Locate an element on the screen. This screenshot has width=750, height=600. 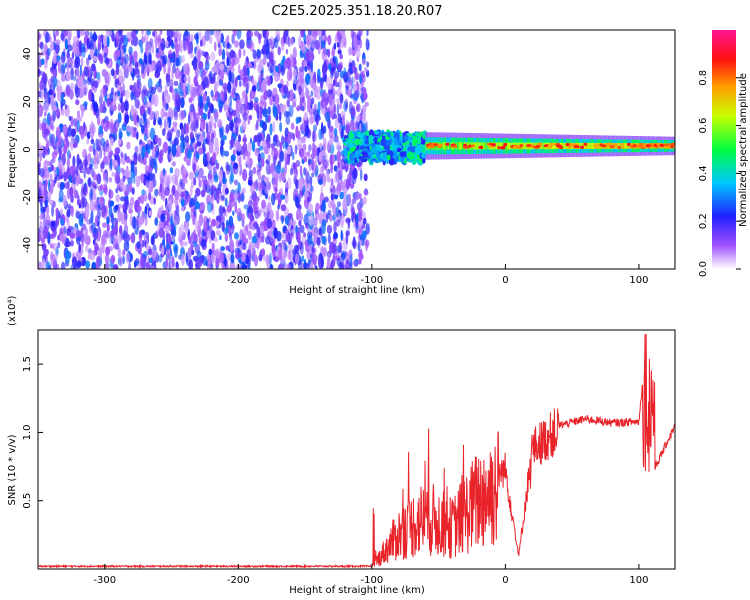
x-tick-label: 0 is located at coordinates (505, 580).